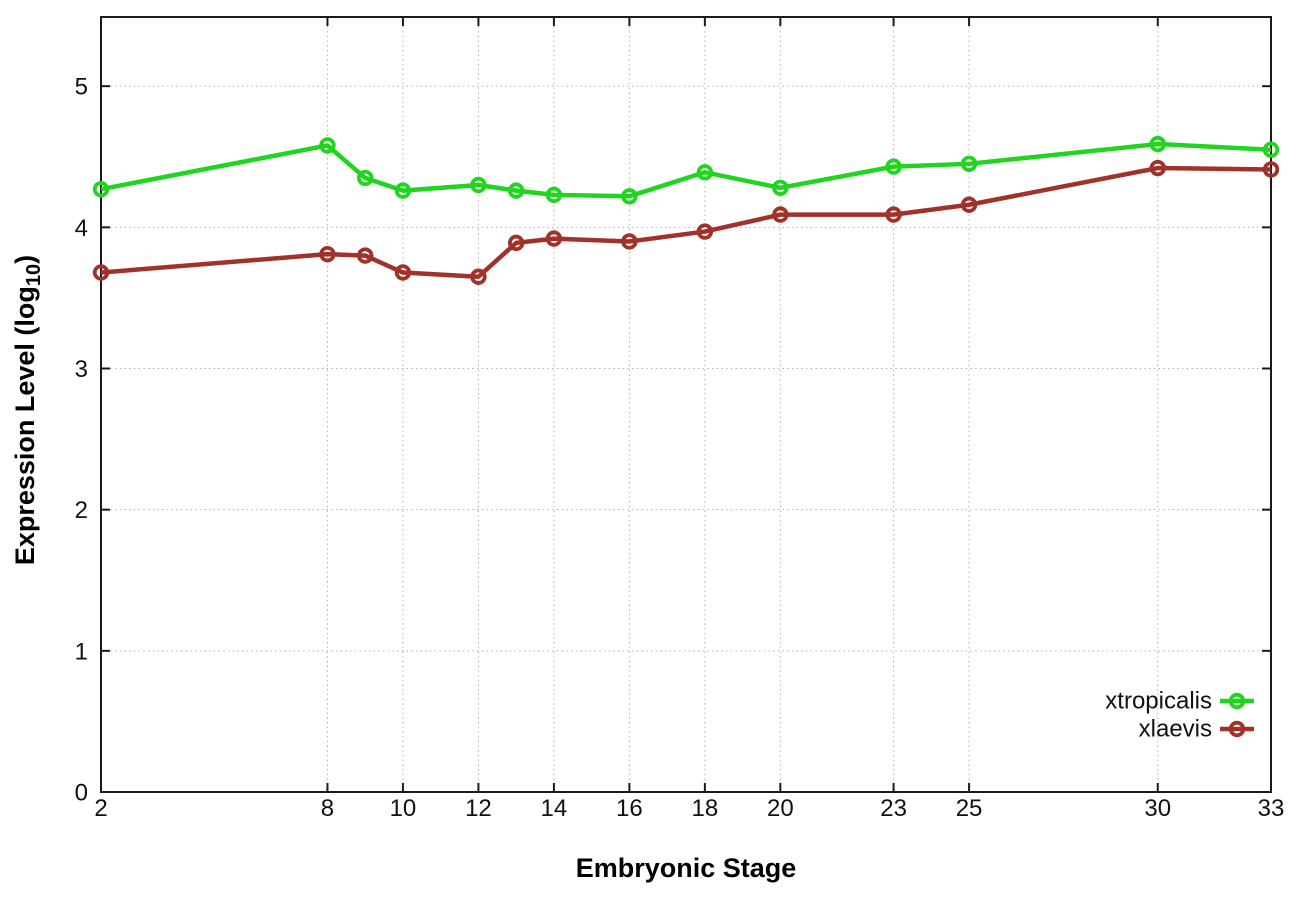  Describe the element at coordinates (1237, 701) in the screenshot. I see `legend-marker-xtropicalis` at that location.